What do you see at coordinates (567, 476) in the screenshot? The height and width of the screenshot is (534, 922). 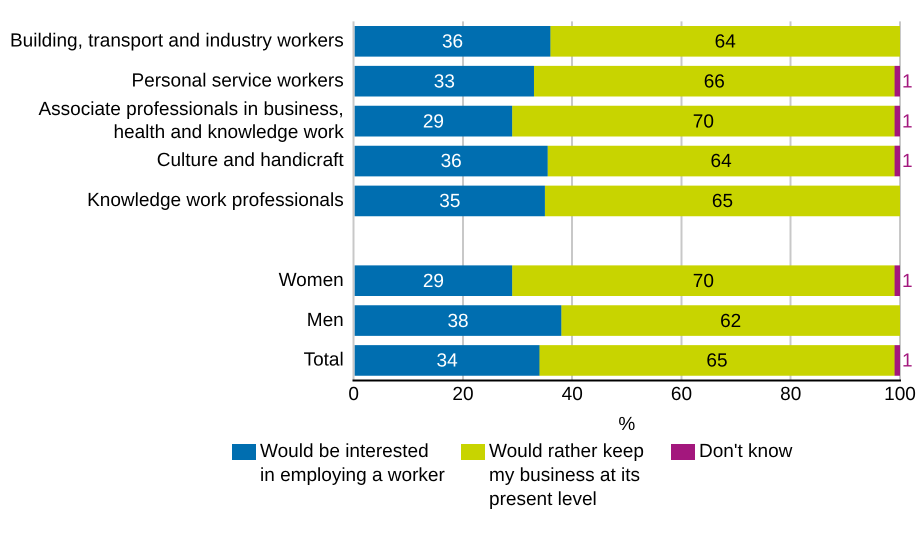 I see `legend-label: Would rather keep my business at its present level` at bounding box center [567, 476].